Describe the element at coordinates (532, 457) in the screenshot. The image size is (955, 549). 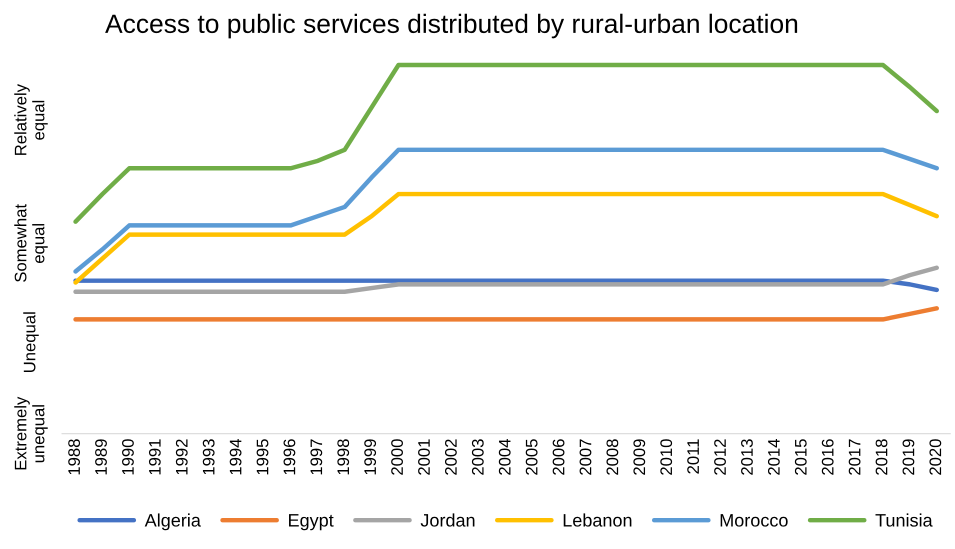
I see `x-tick-label: 2005` at that location.